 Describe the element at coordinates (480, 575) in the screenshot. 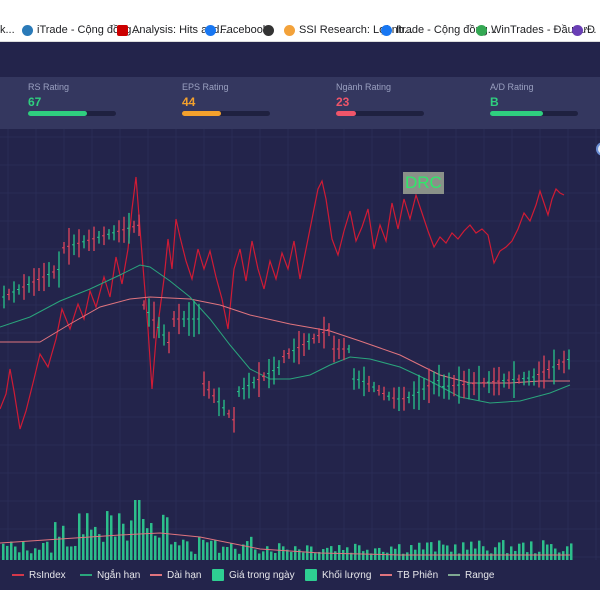

I see `legend-label: Range` at that location.